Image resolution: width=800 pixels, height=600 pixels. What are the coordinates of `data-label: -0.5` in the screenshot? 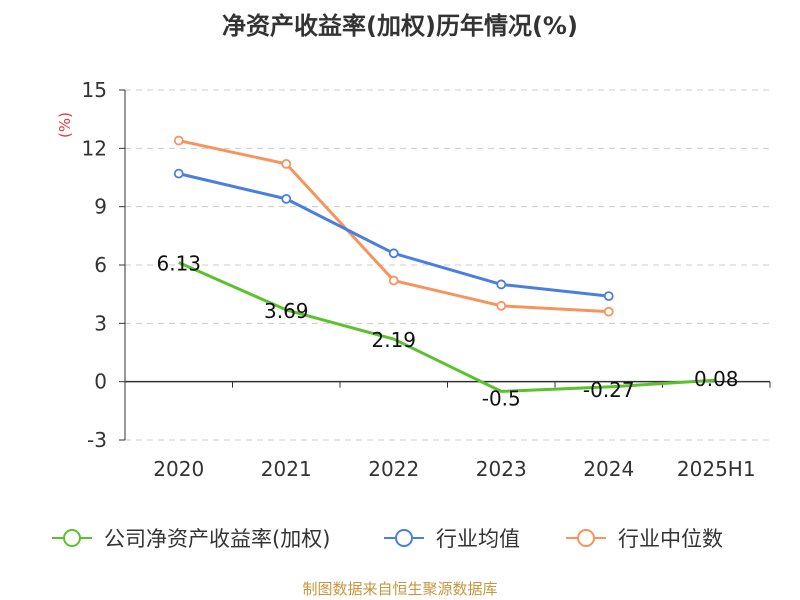 It's located at (501, 398).